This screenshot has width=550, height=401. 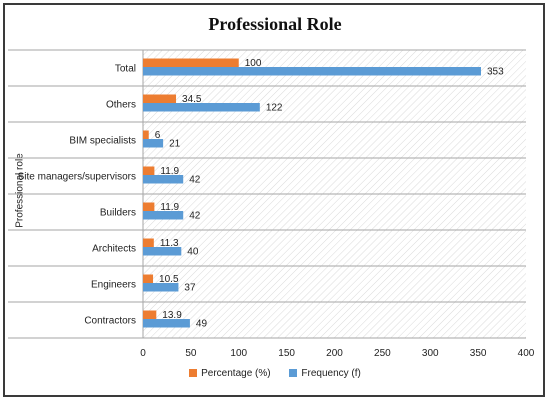 I want to click on category-label-site-managers-supervisors: Site managers/supervisors, so click(x=77, y=177).